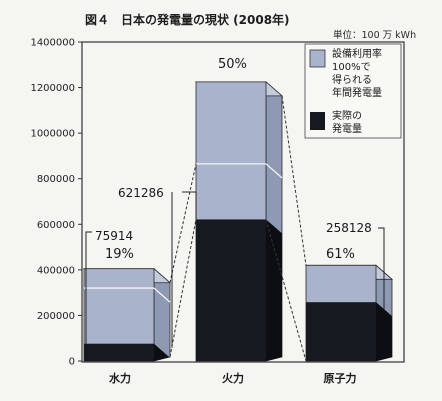 Image resolution: width=442 pixels, height=401 pixels. What do you see at coordinates (56, 225) in the screenshot?
I see `y-tick-label: 600000` at bounding box center [56, 225].